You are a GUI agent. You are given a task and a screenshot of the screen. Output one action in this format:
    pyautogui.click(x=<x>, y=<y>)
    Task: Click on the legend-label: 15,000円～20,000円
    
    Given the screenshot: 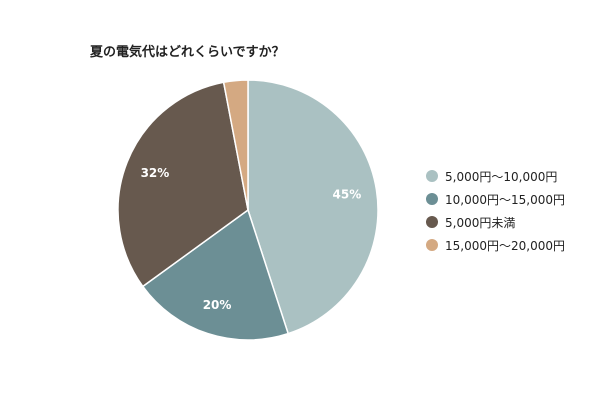 What is the action you would take?
    pyautogui.click(x=505, y=245)
    